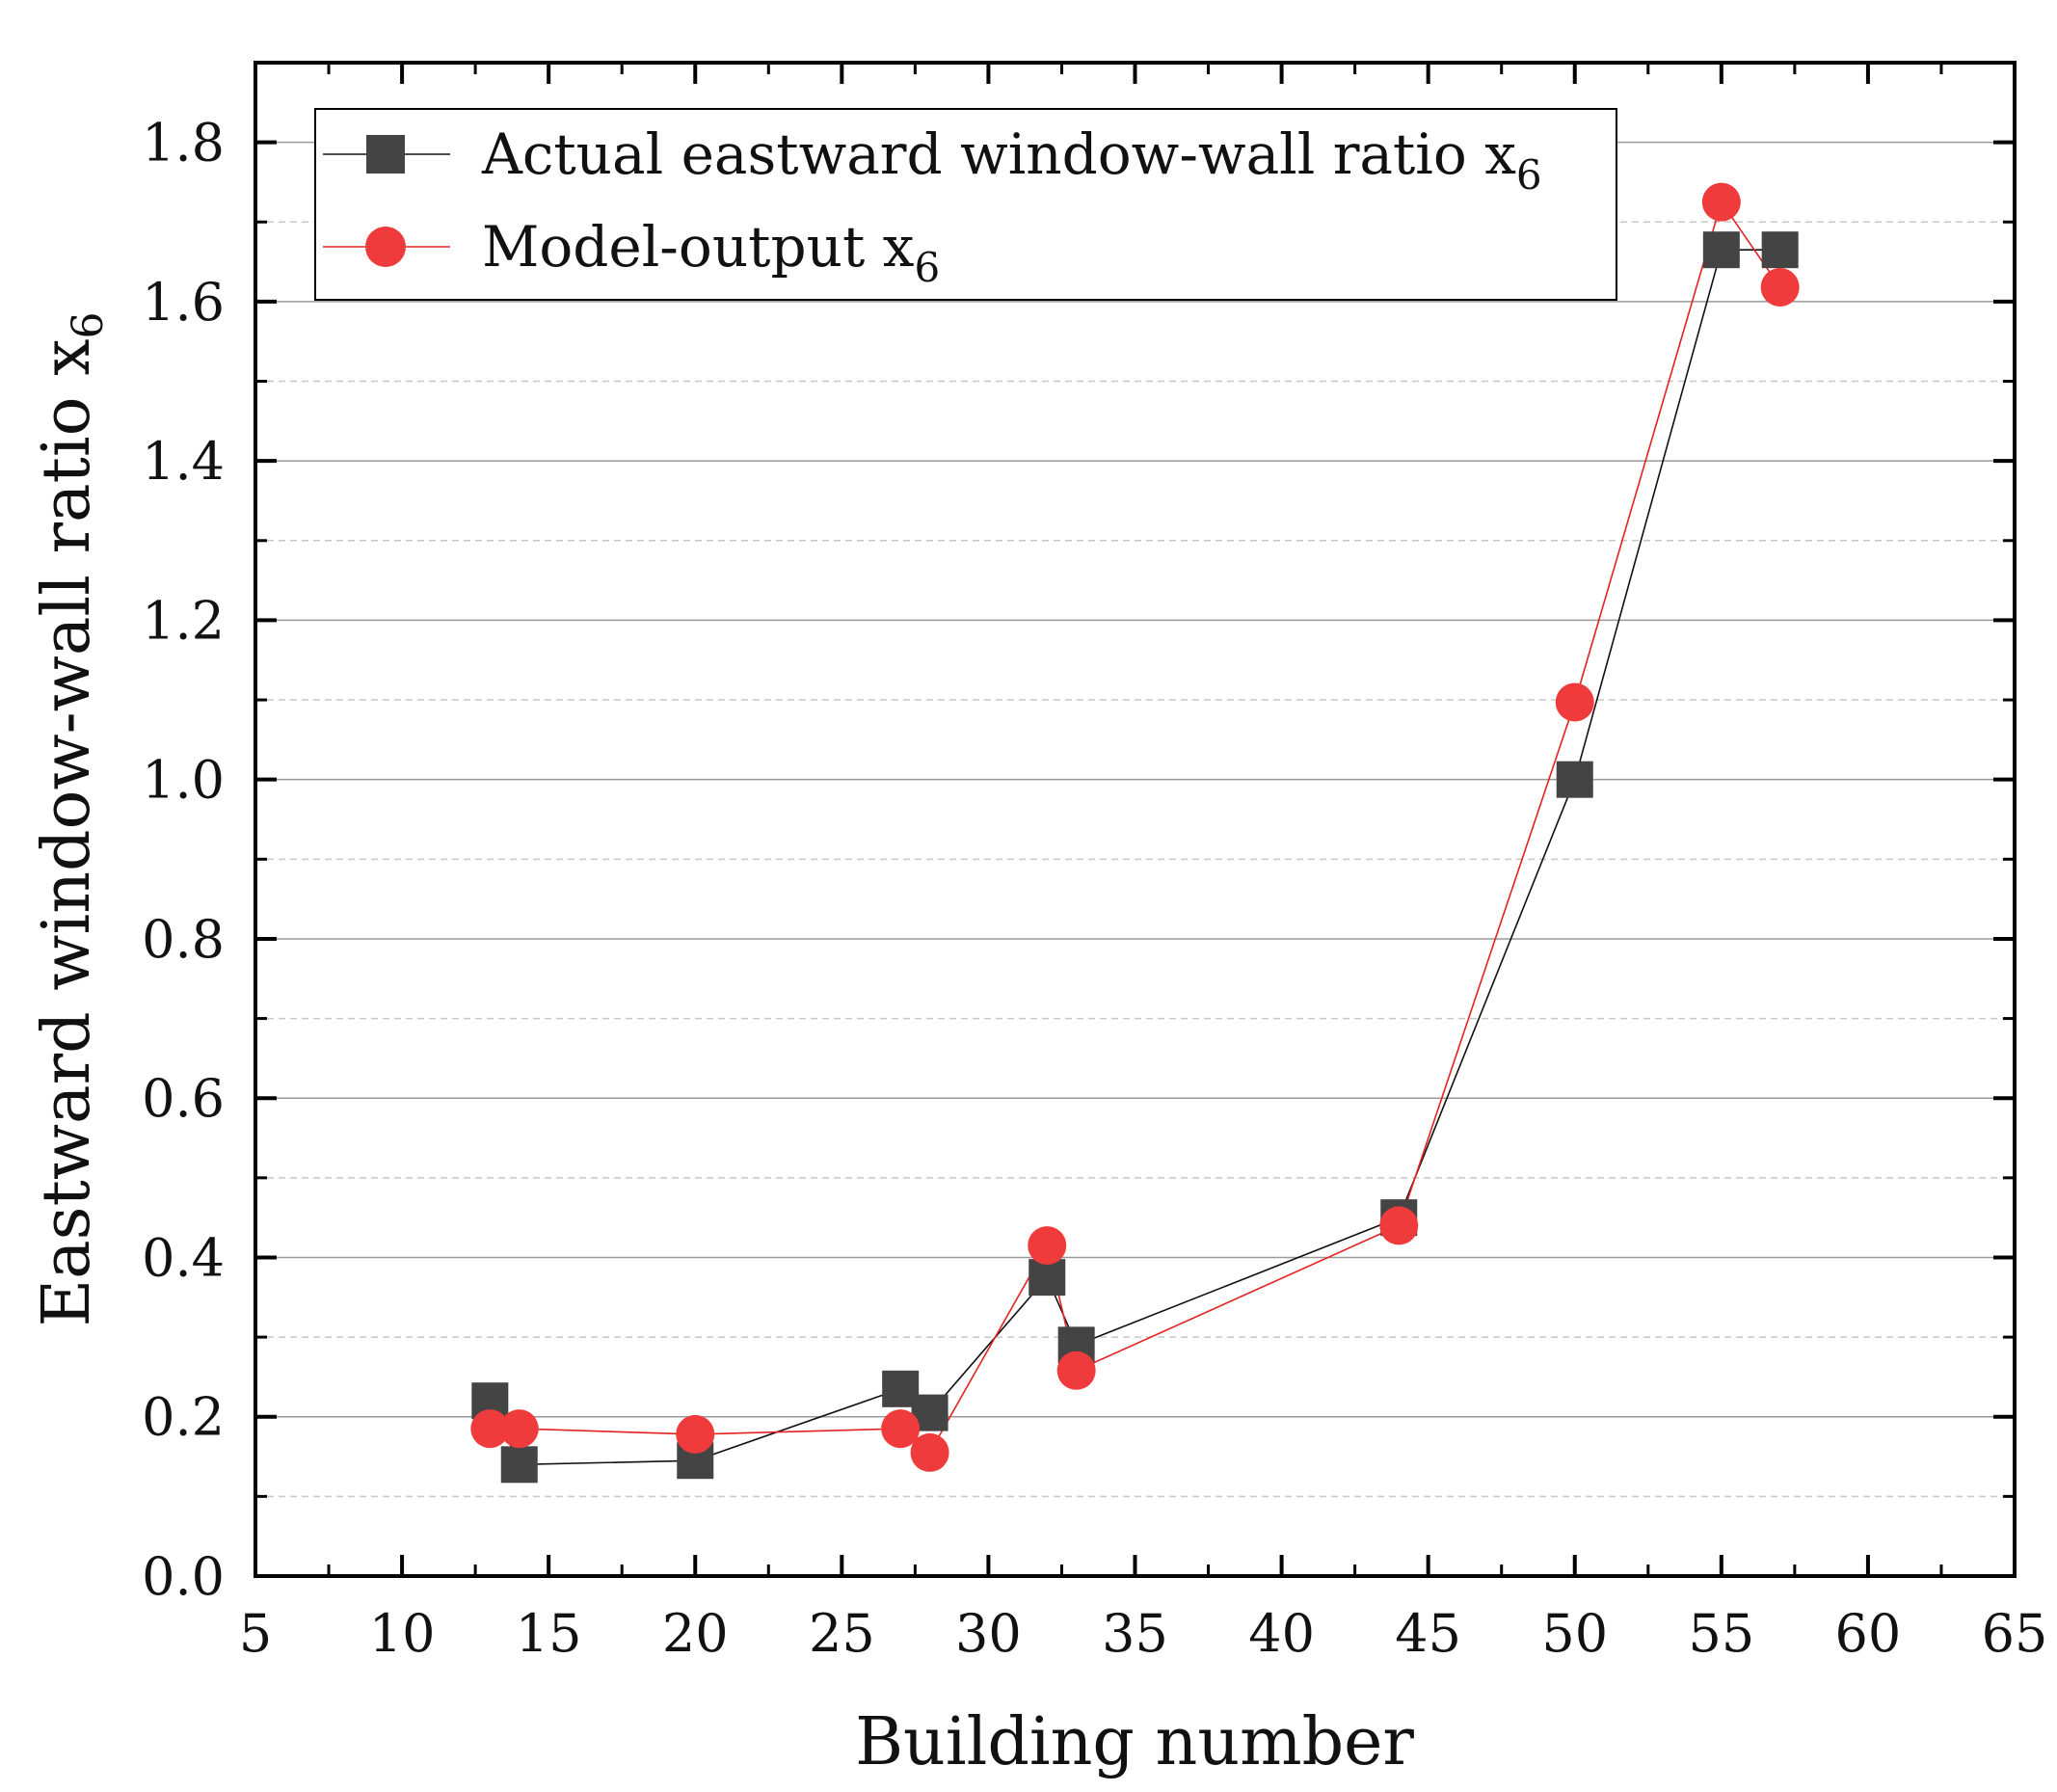 The width and height of the screenshot is (2057, 1792). I want to click on x-tick-label: 65, so click(2015, 1633).